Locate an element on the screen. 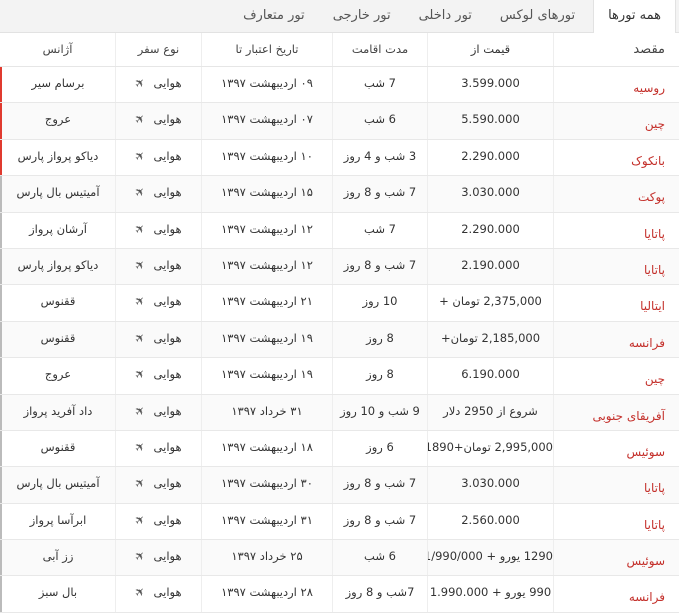 Image resolution: width=679 pixels, height=613 pixels. tab-domestic-tours: تور داخلی is located at coordinates (445, 15).